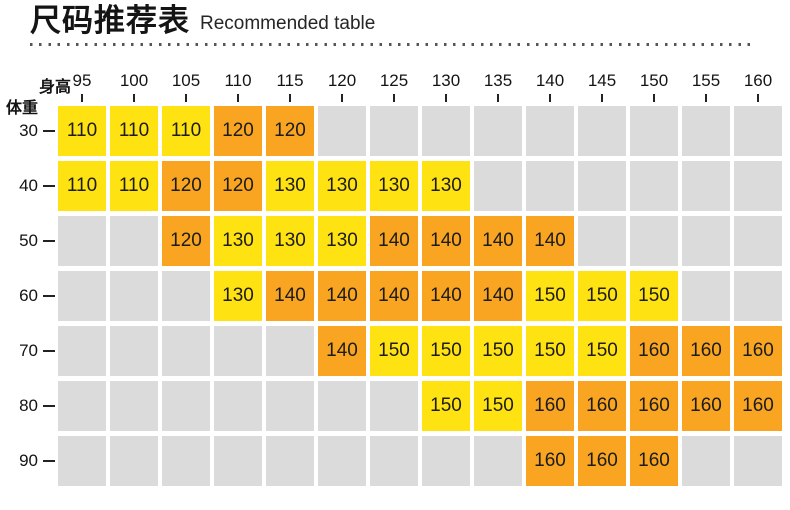 The height and width of the screenshot is (510, 790). What do you see at coordinates (706, 86) in the screenshot?
I see `height-label-155: 155` at bounding box center [706, 86].